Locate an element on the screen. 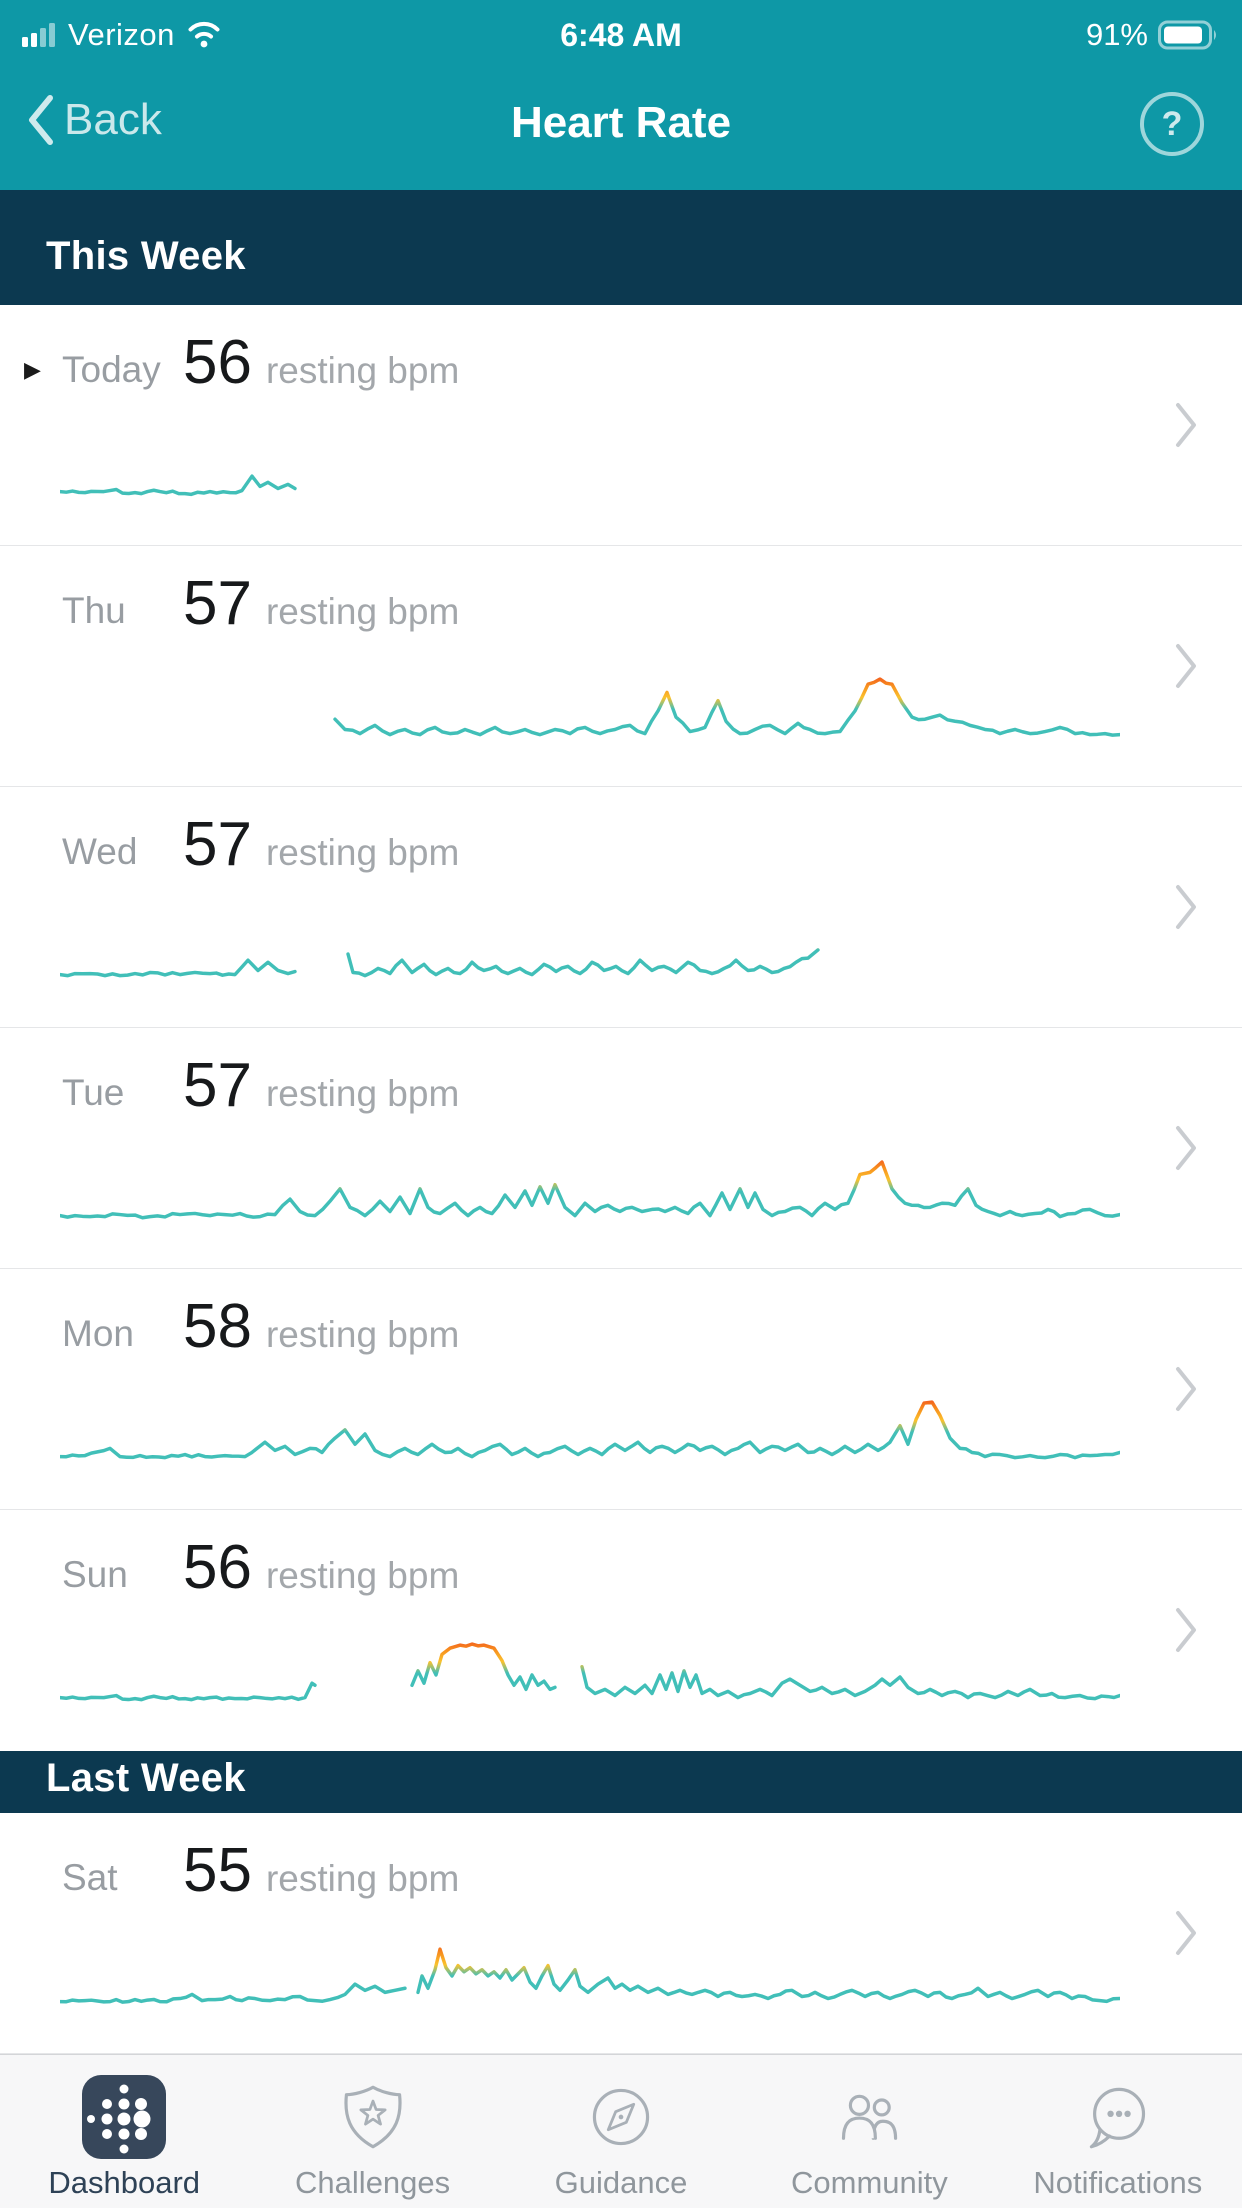 The width and height of the screenshot is (1242, 2208). nav-bar: Back Heart Rate ? is located at coordinates (621, 125).